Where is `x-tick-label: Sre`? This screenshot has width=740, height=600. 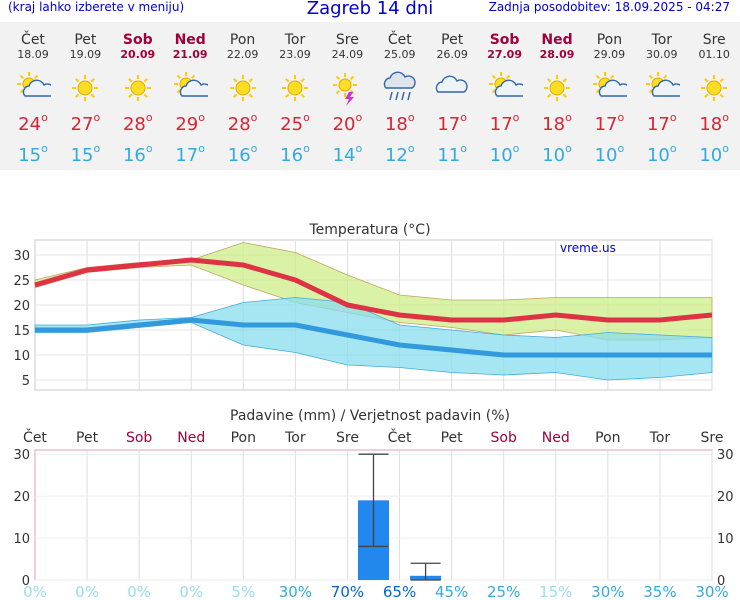
x-tick-label: Sre is located at coordinates (712, 438).